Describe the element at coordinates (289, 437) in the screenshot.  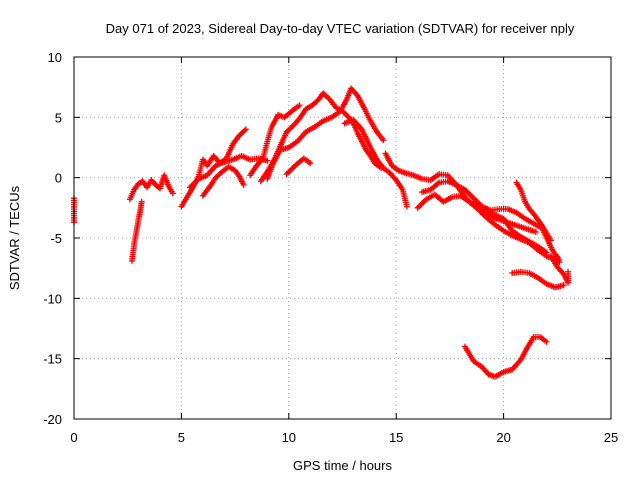
I see `x-tick-label: 10` at that location.